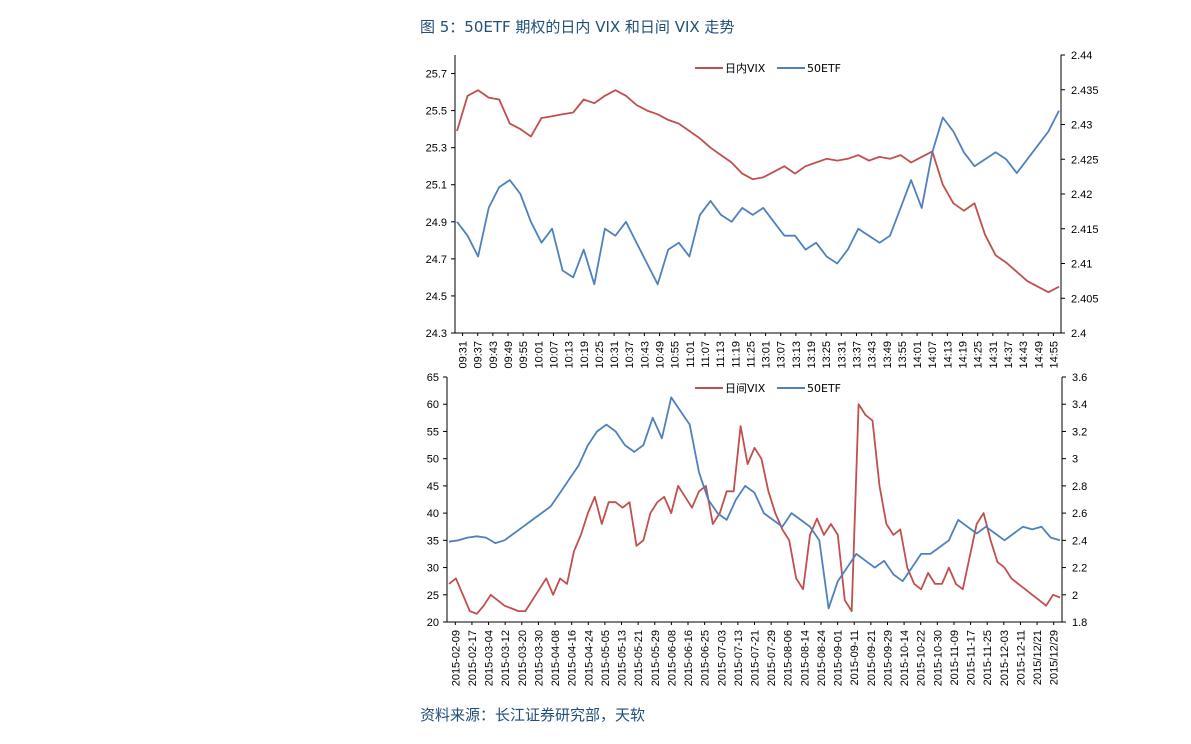  I want to click on x-tick-label: 10:19, so click(585, 355).